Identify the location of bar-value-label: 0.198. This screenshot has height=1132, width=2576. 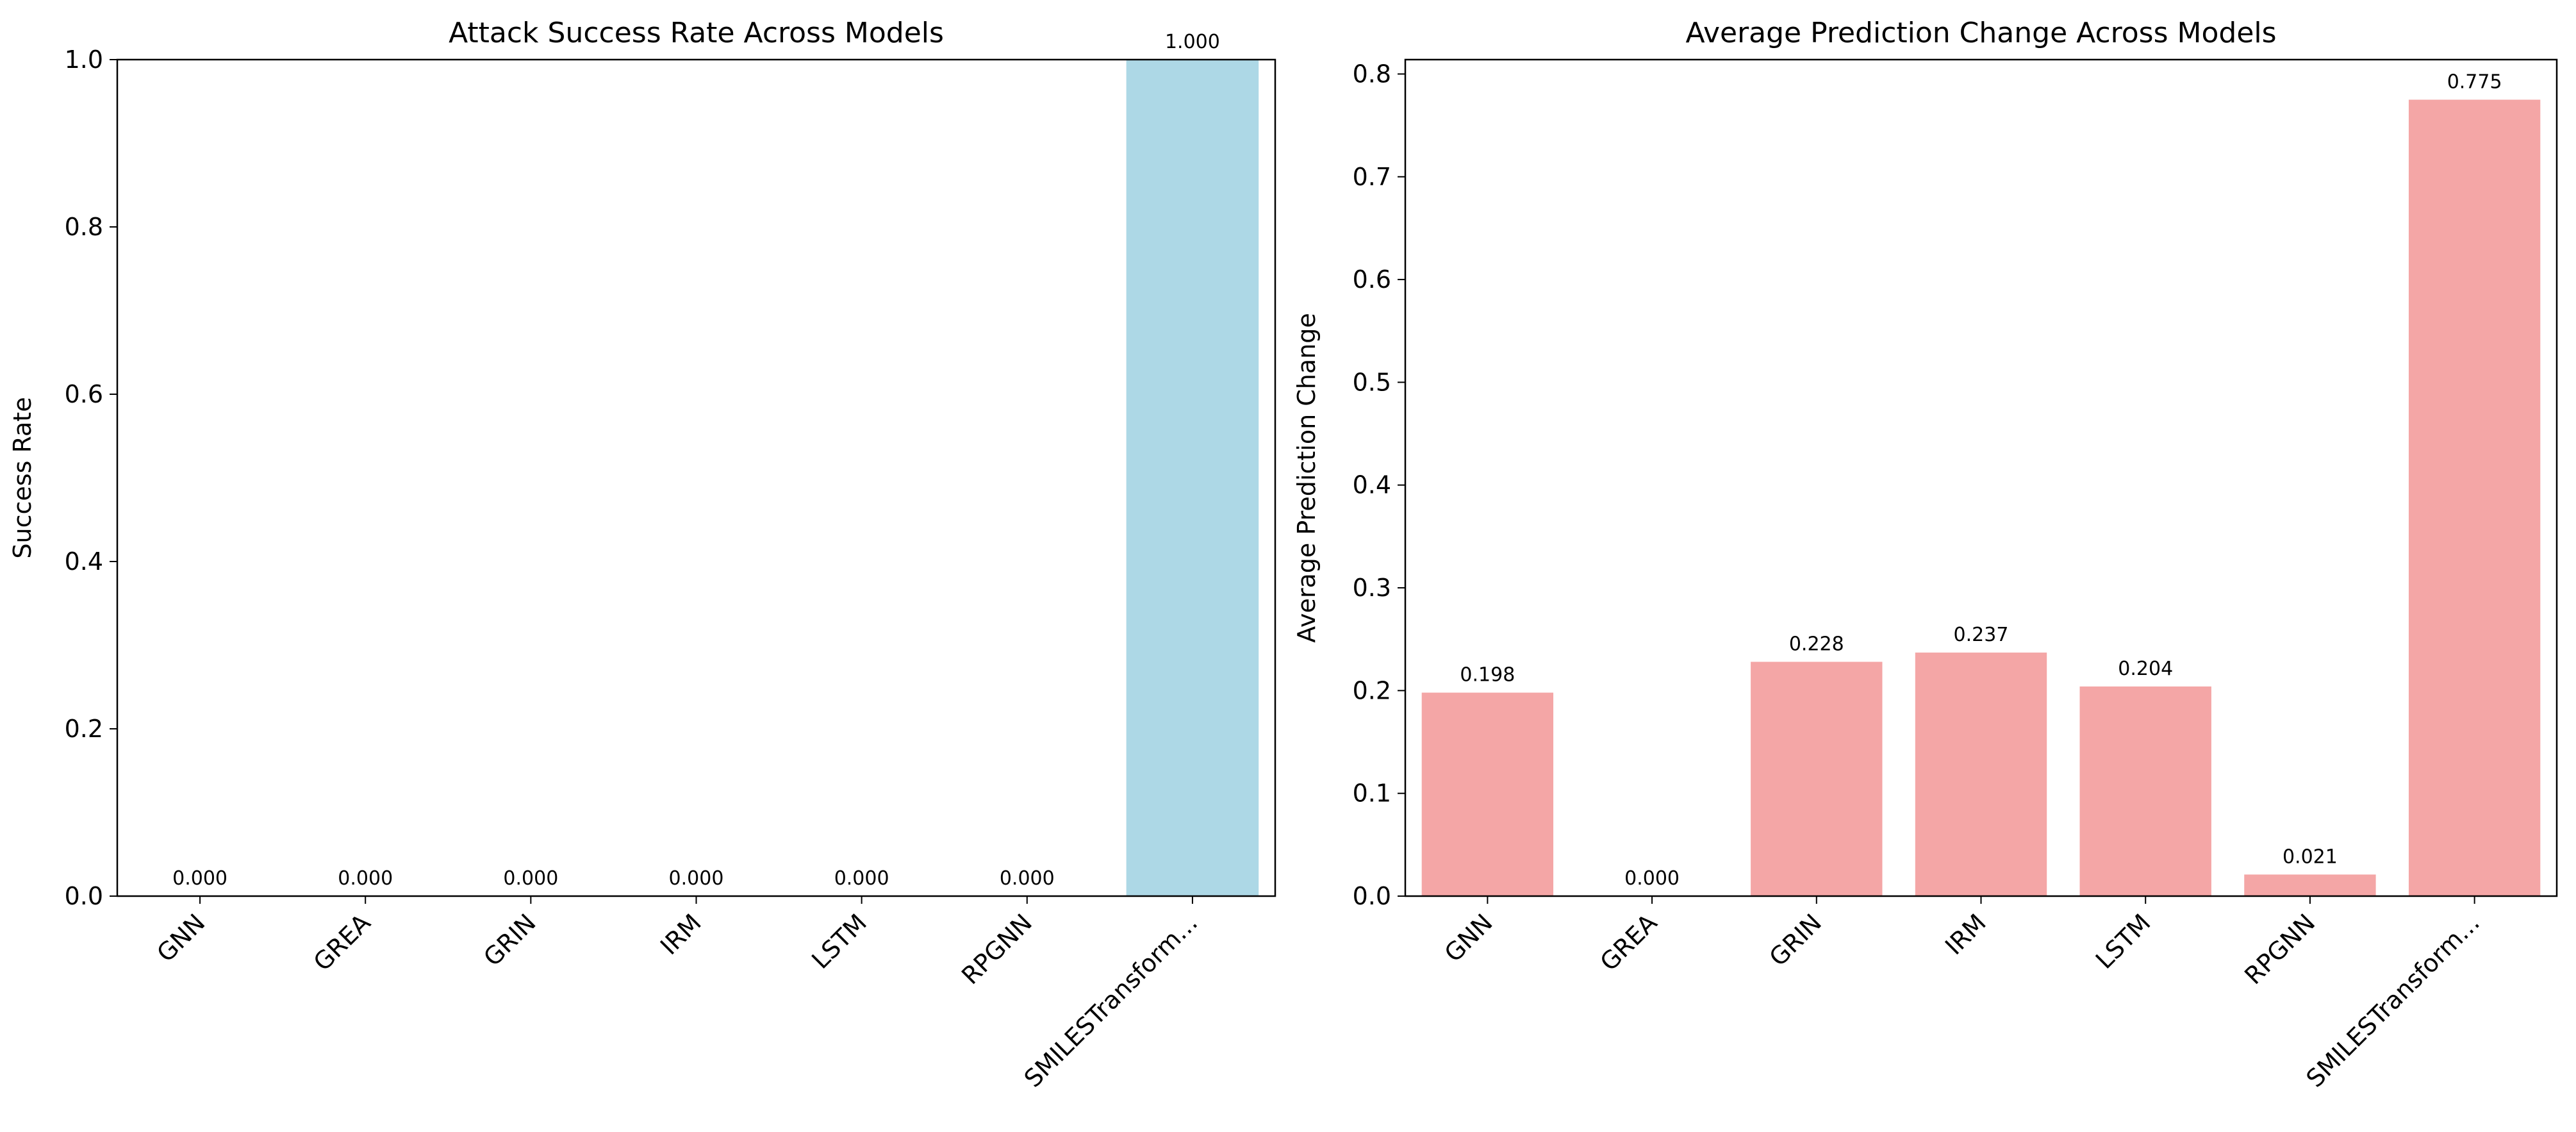
(1487, 675).